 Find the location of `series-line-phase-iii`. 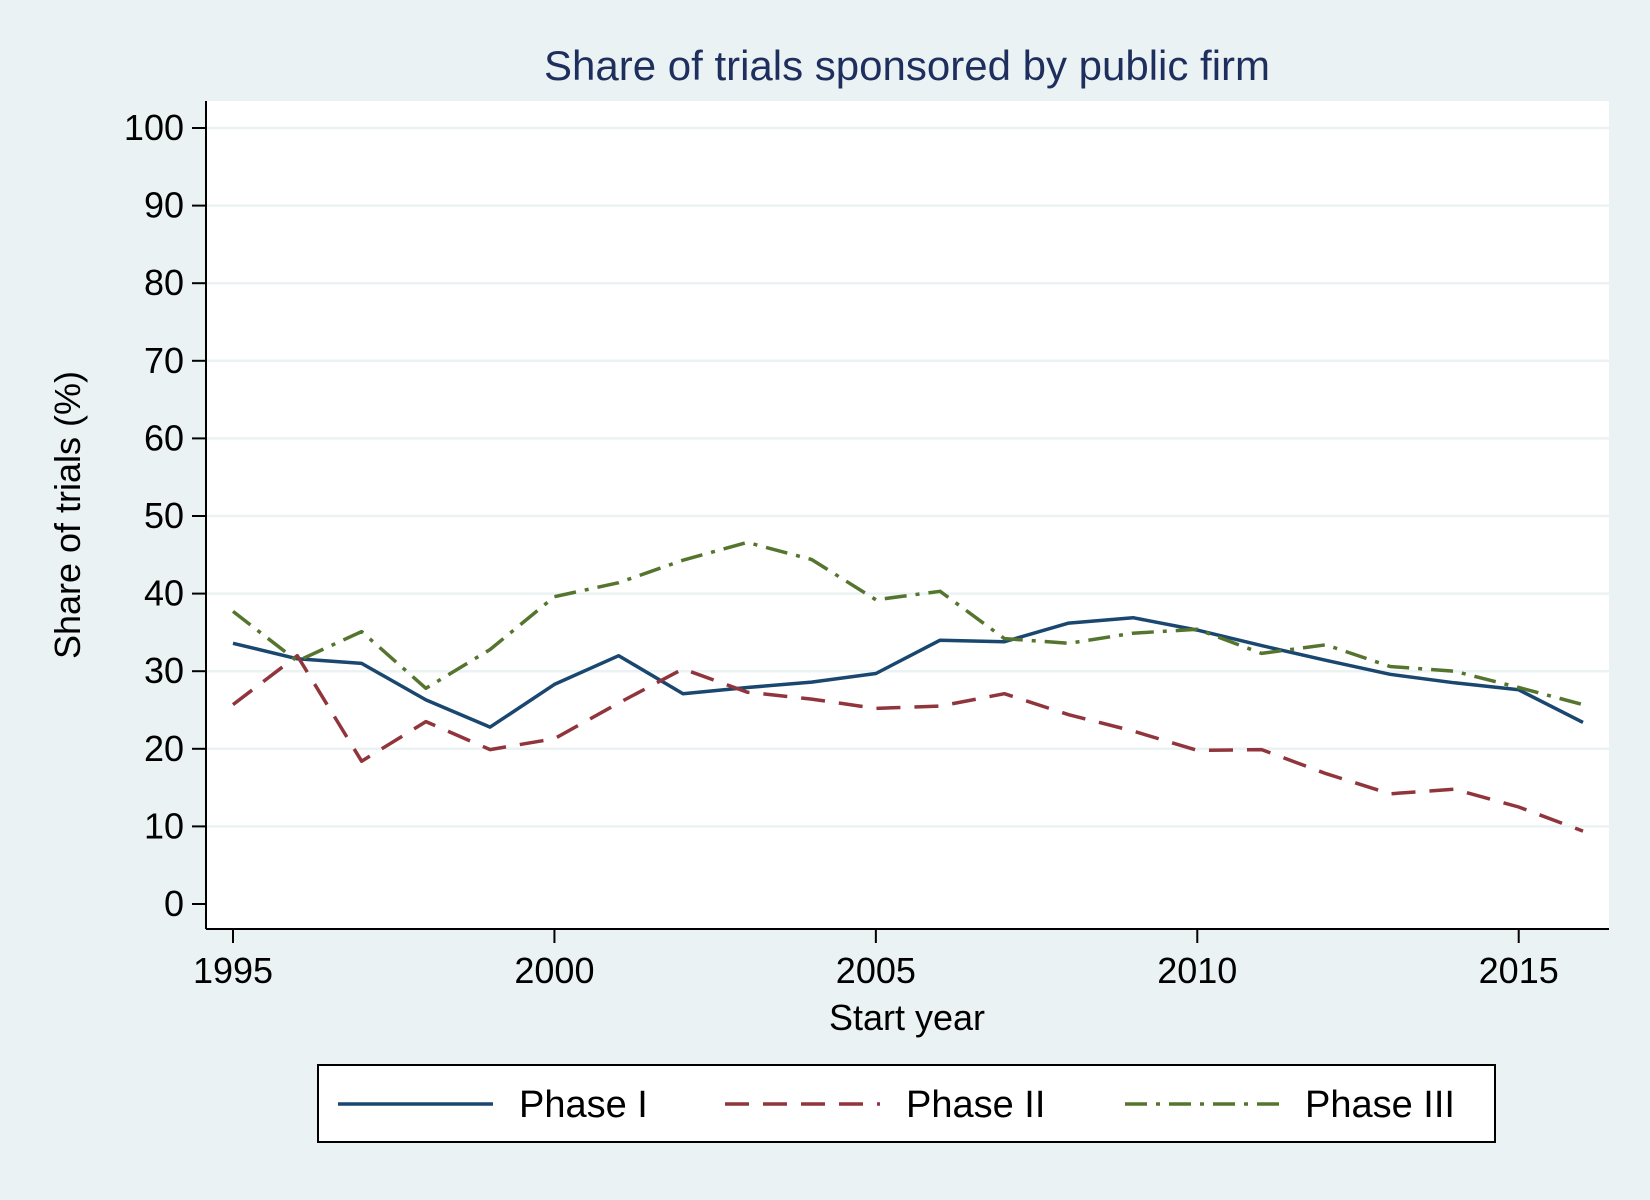

series-line-phase-iii is located at coordinates (907, 623).